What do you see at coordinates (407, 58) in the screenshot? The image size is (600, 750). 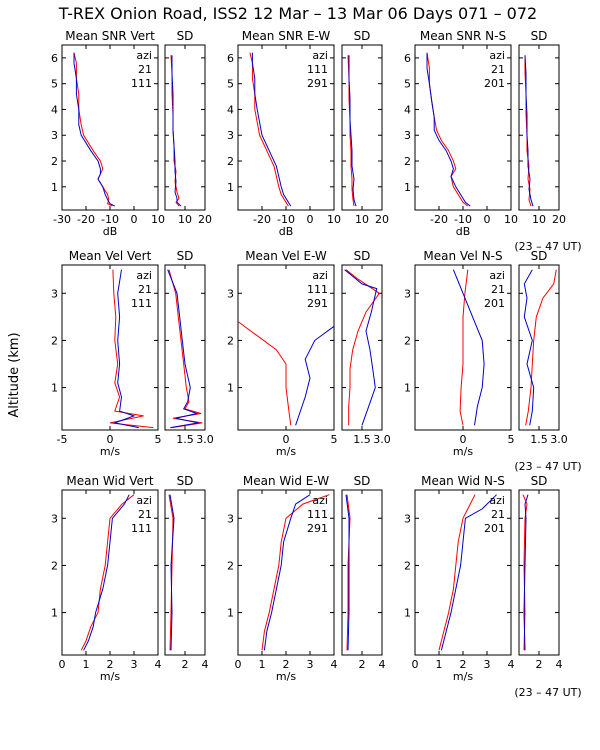 I see `y-tick-label: 6` at bounding box center [407, 58].